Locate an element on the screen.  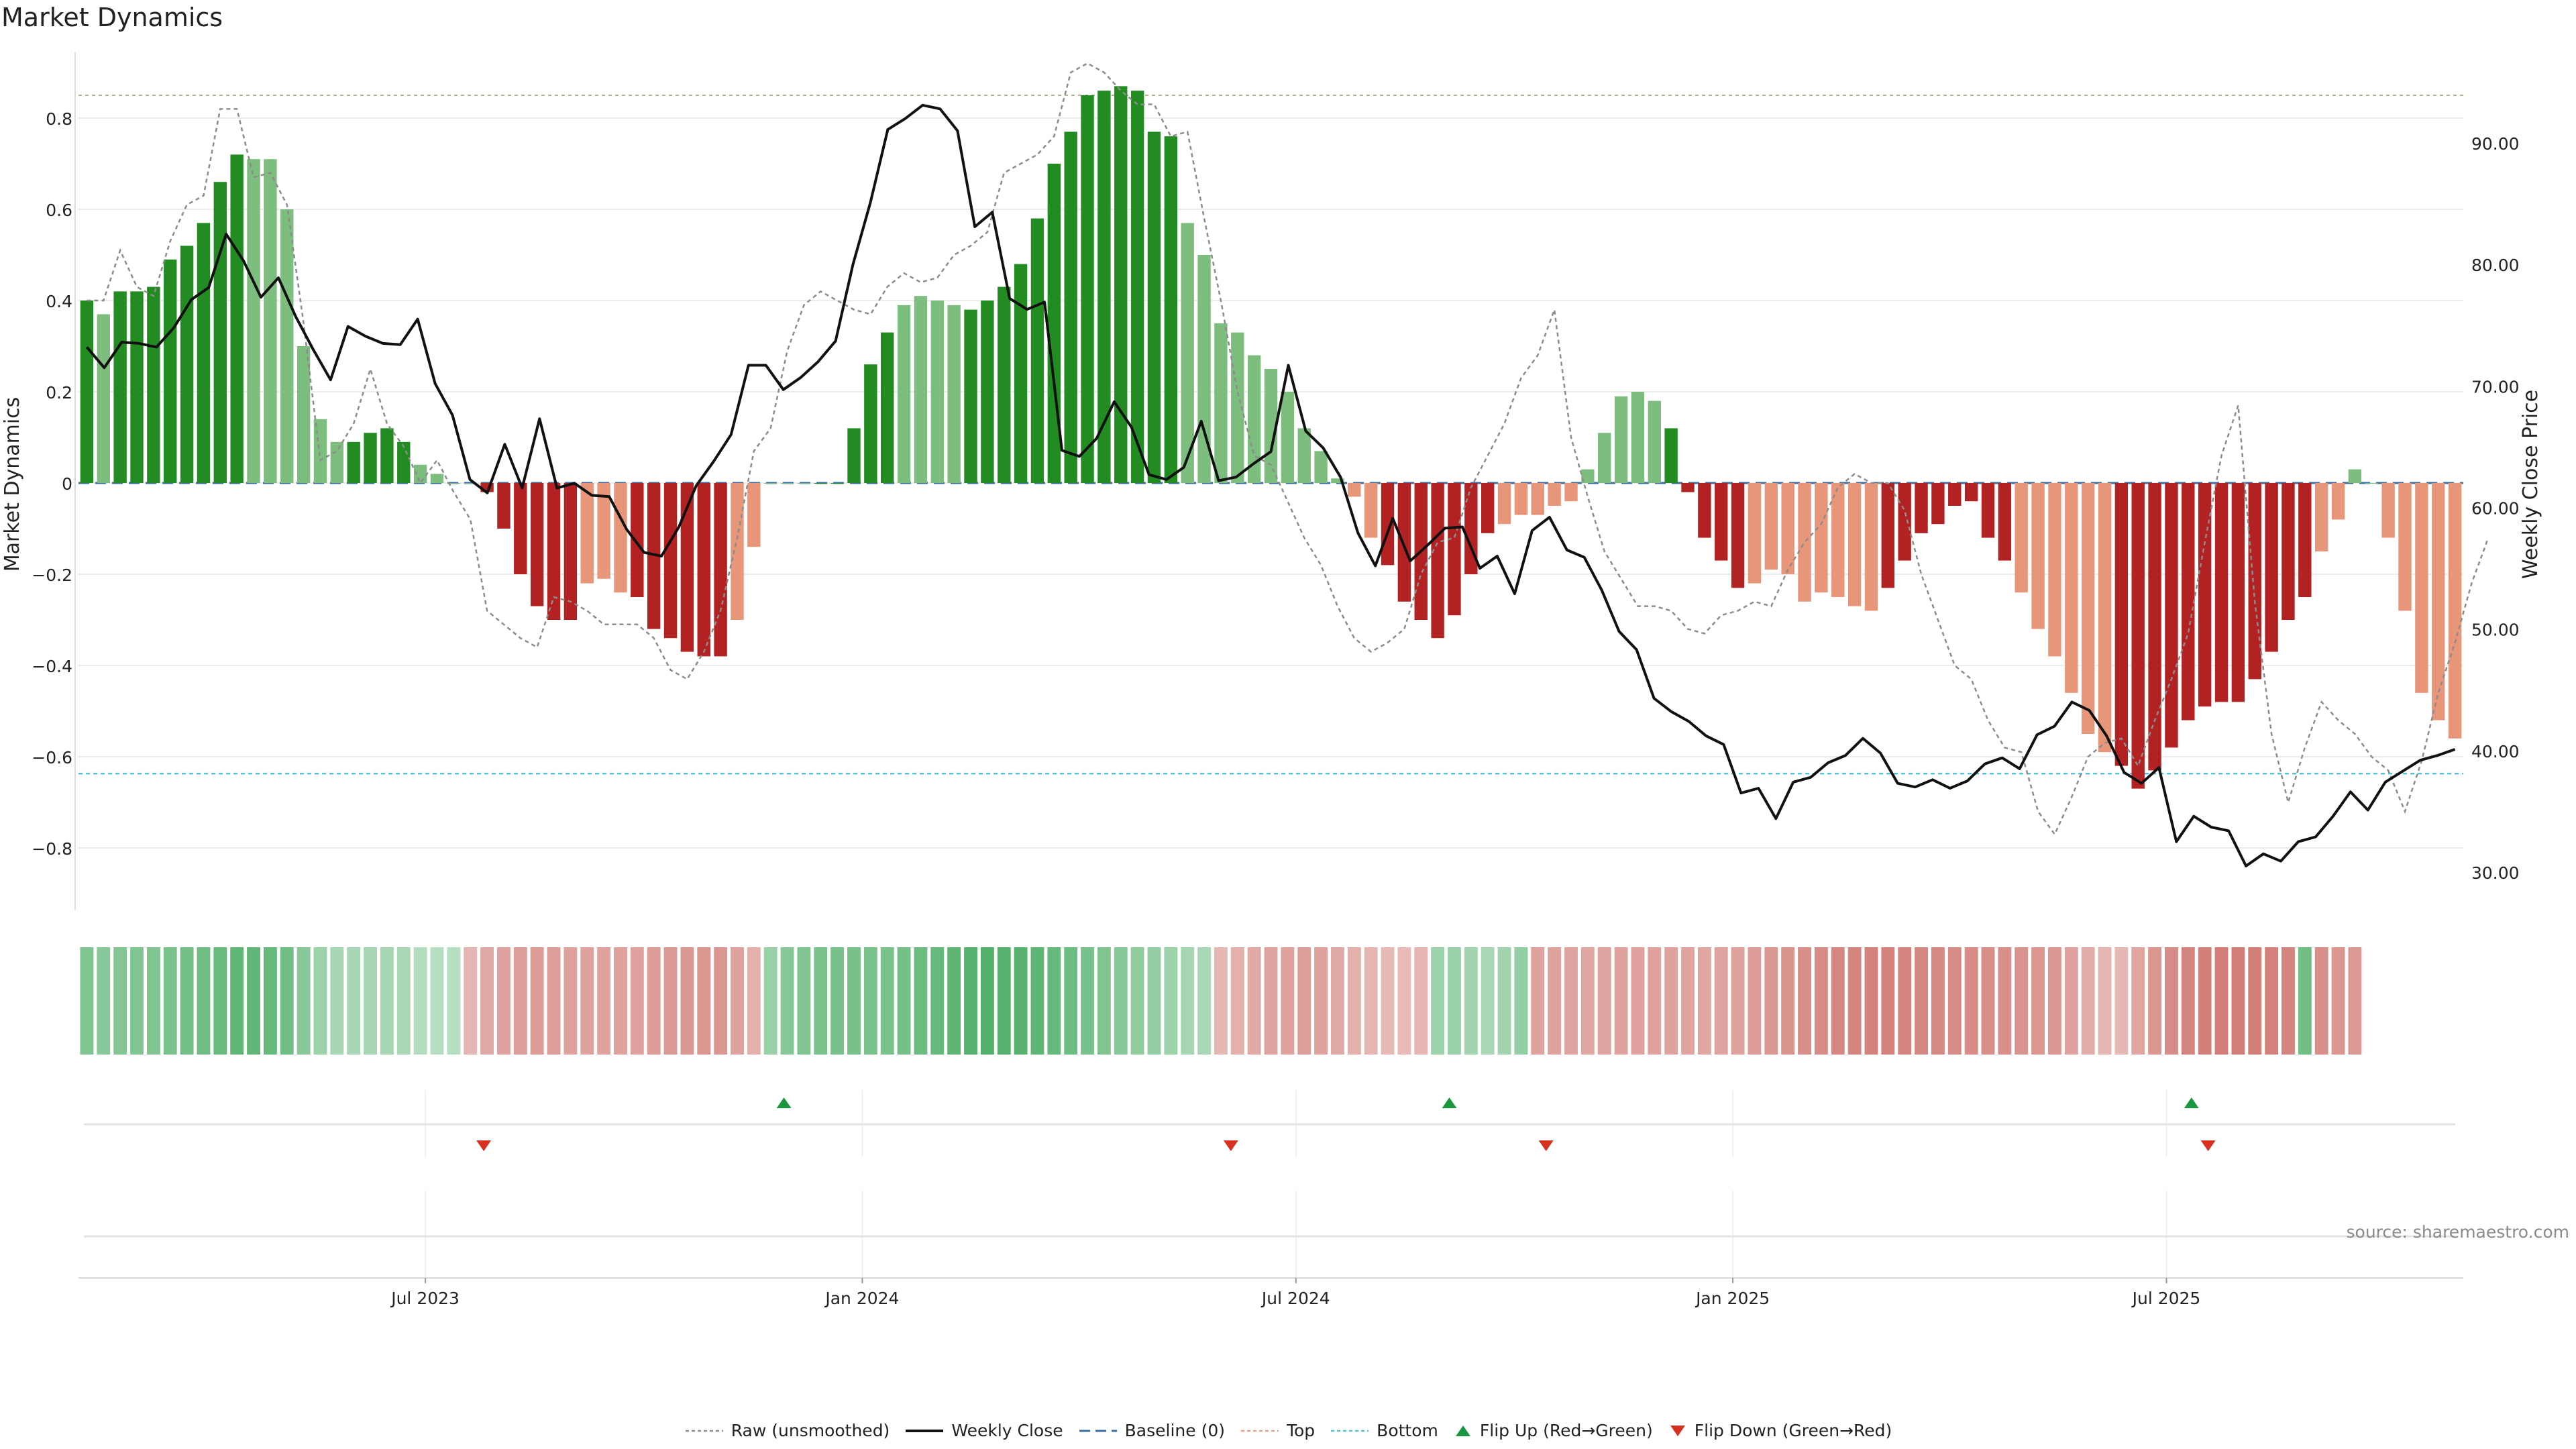
y-left-tick-label: 0 is located at coordinates (67, 484).